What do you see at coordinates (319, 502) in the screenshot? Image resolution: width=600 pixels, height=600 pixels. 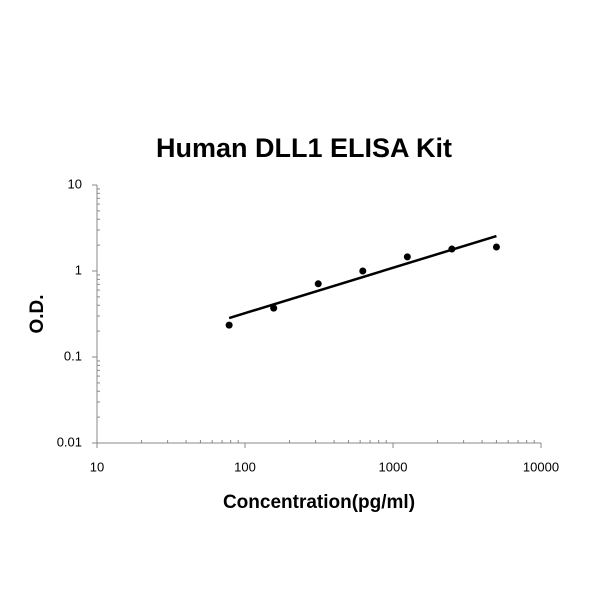 I see `x-axis-label: Concentration(pg/ml)` at bounding box center [319, 502].